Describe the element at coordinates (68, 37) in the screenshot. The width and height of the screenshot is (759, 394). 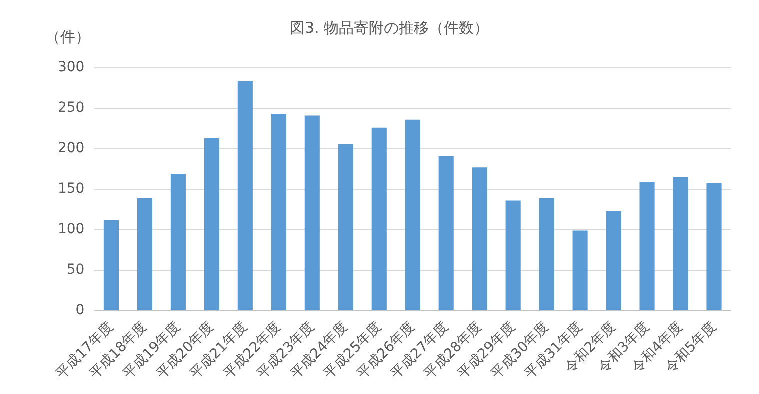
I see `y-axis-title: （件）` at that location.